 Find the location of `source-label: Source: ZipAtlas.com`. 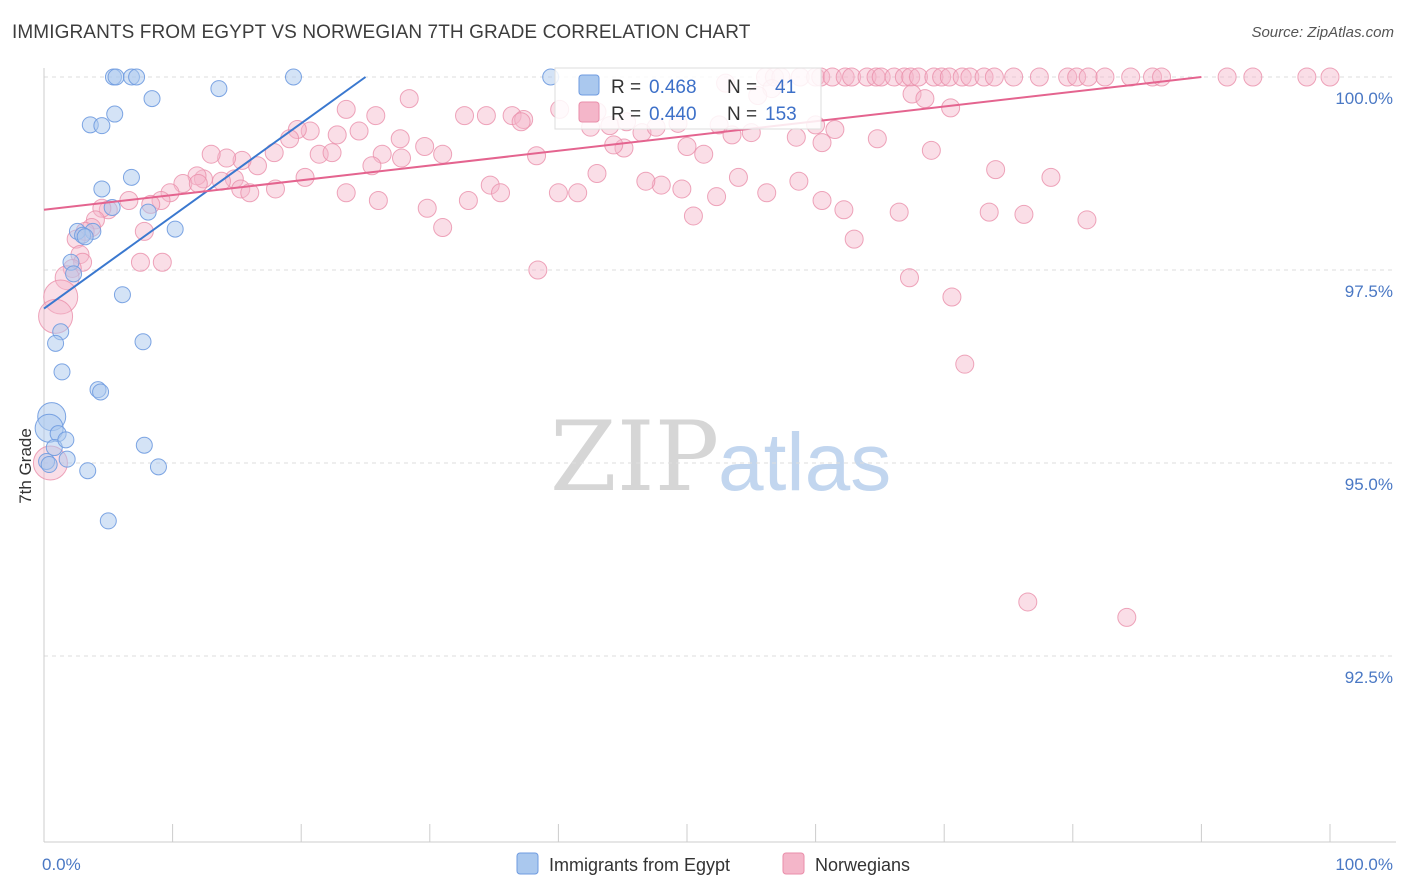

source-label: Source: ZipAtlas.com is located at coordinates (1322, 32).